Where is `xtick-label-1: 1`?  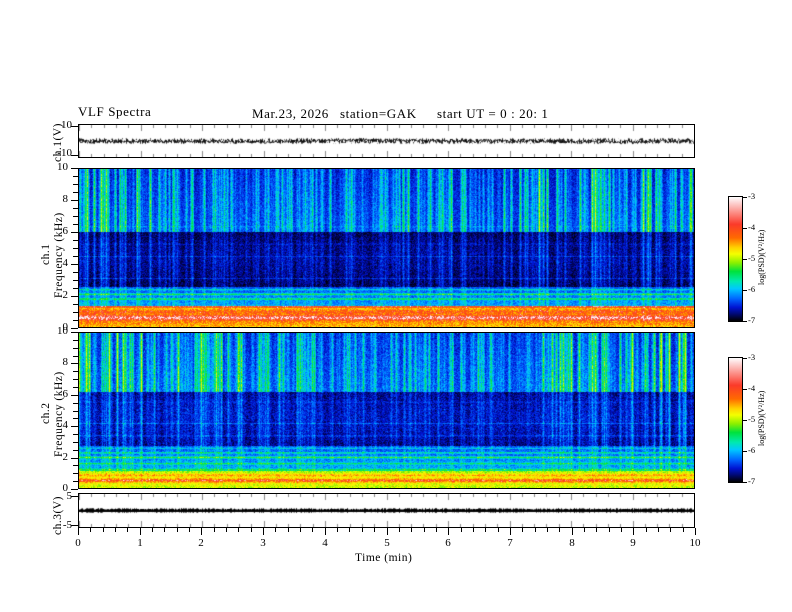
xtick-label-1: 1 is located at coordinates (140, 543).